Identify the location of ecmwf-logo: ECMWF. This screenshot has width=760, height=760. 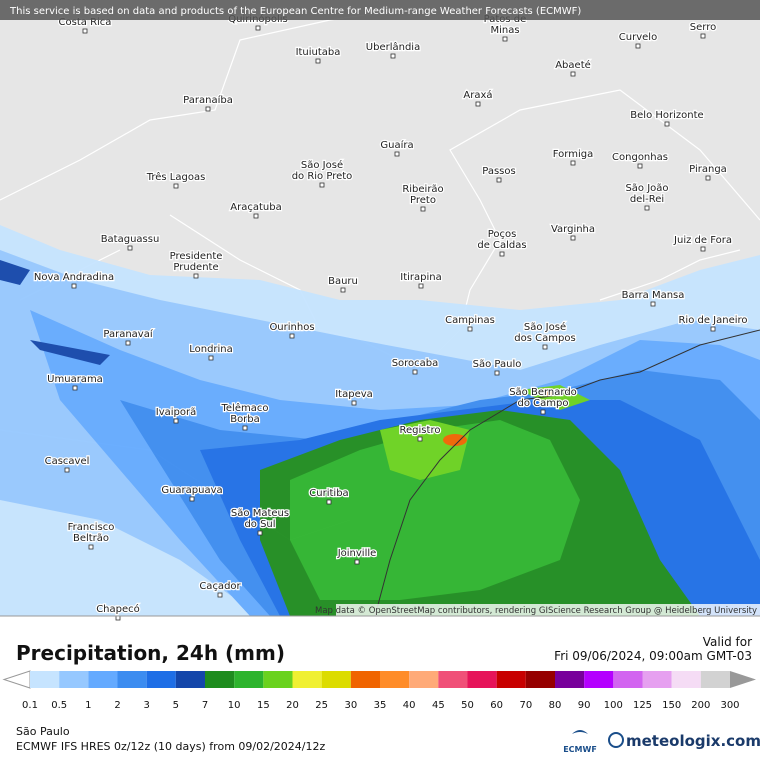
(580, 749).